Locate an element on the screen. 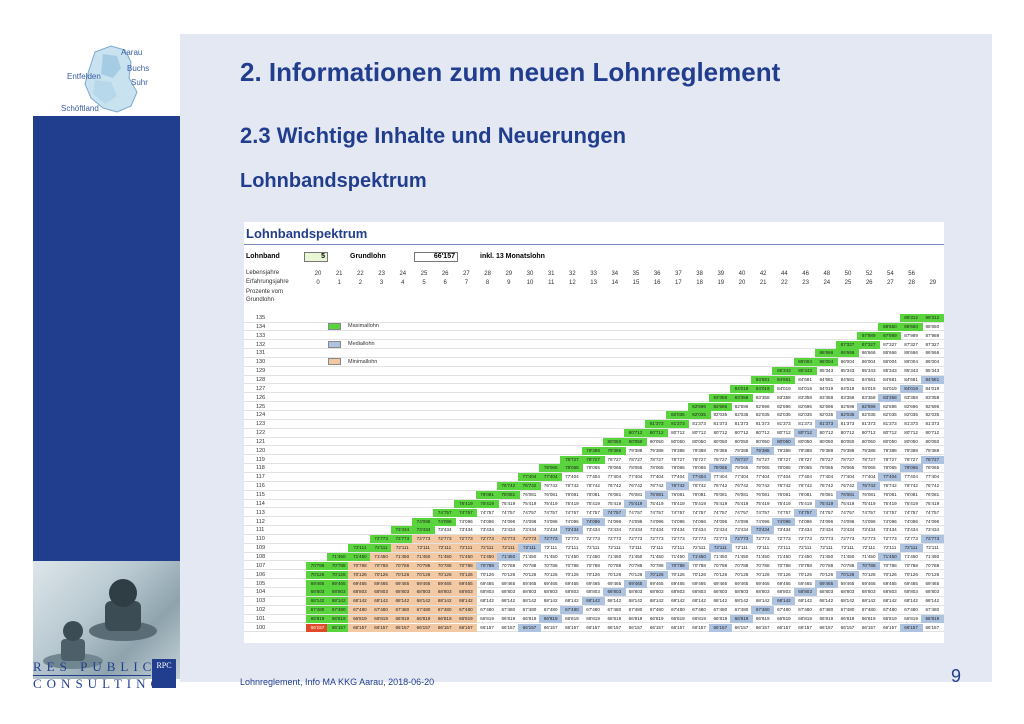 Image resolution: width=1024 pixels, height=724 pixels. experience-header-cell: 1 is located at coordinates (339, 283).